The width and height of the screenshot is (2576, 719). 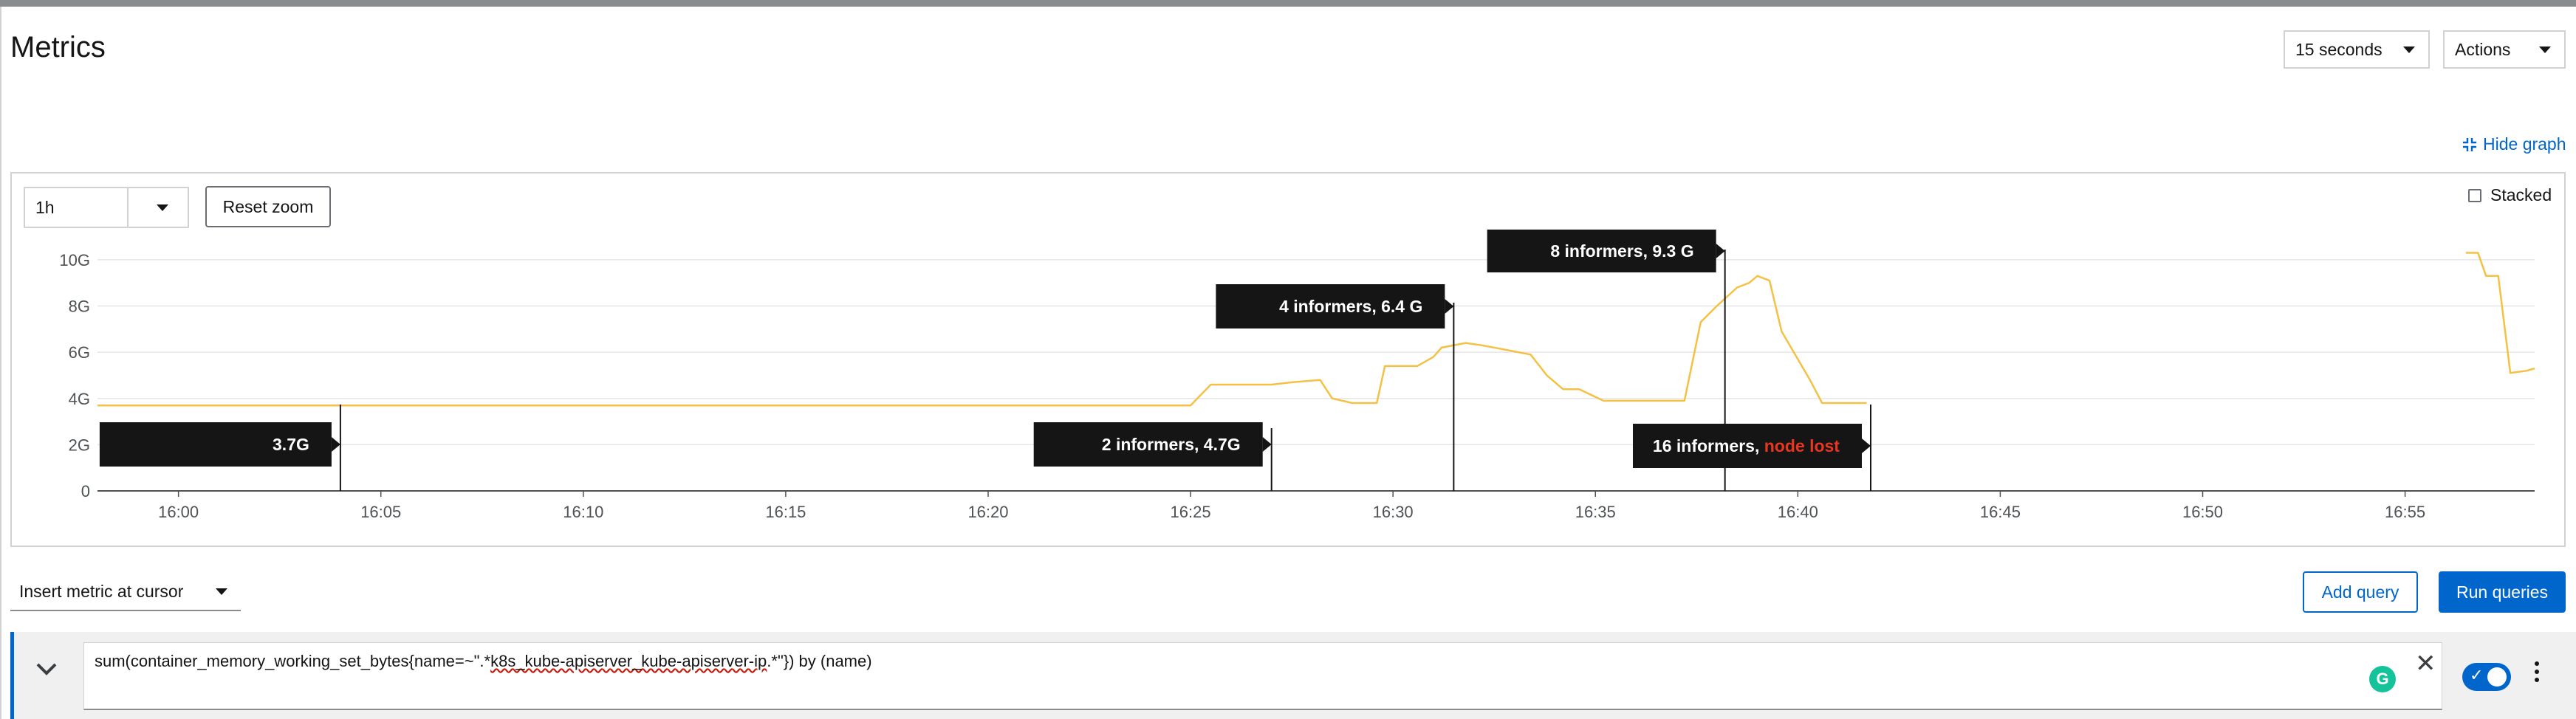 I want to click on run-queries-button: Run queries, so click(x=2502, y=592).